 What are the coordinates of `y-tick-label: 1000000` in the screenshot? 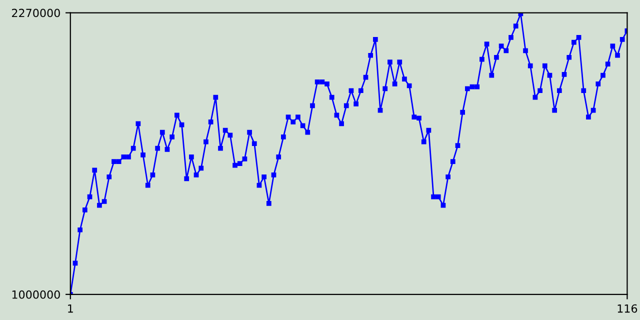 It's located at (36, 294).